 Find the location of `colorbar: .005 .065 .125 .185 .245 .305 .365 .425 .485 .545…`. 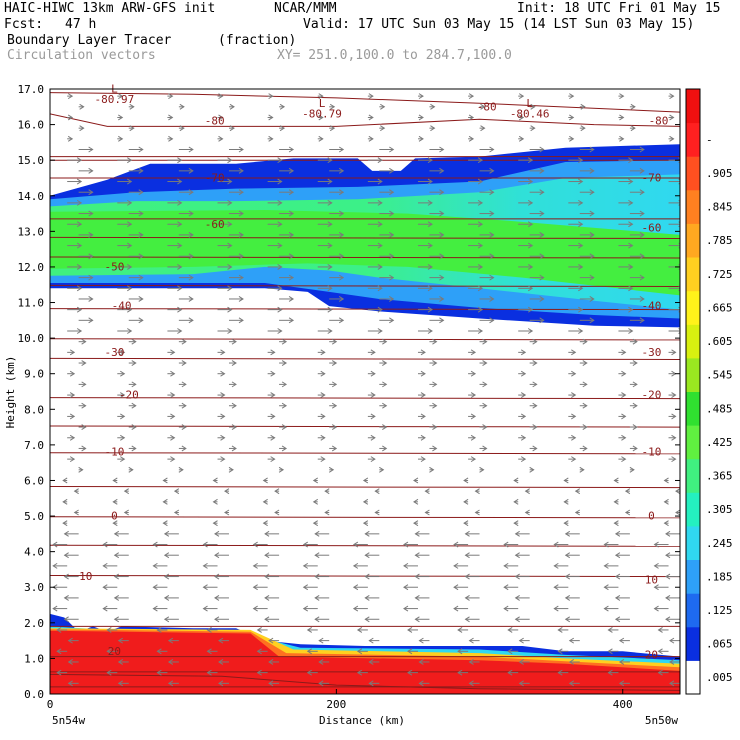

colorbar: .005 .065 .125 .185 .245 .305 .365 .425 .485 .545… is located at coordinates (709, 391).